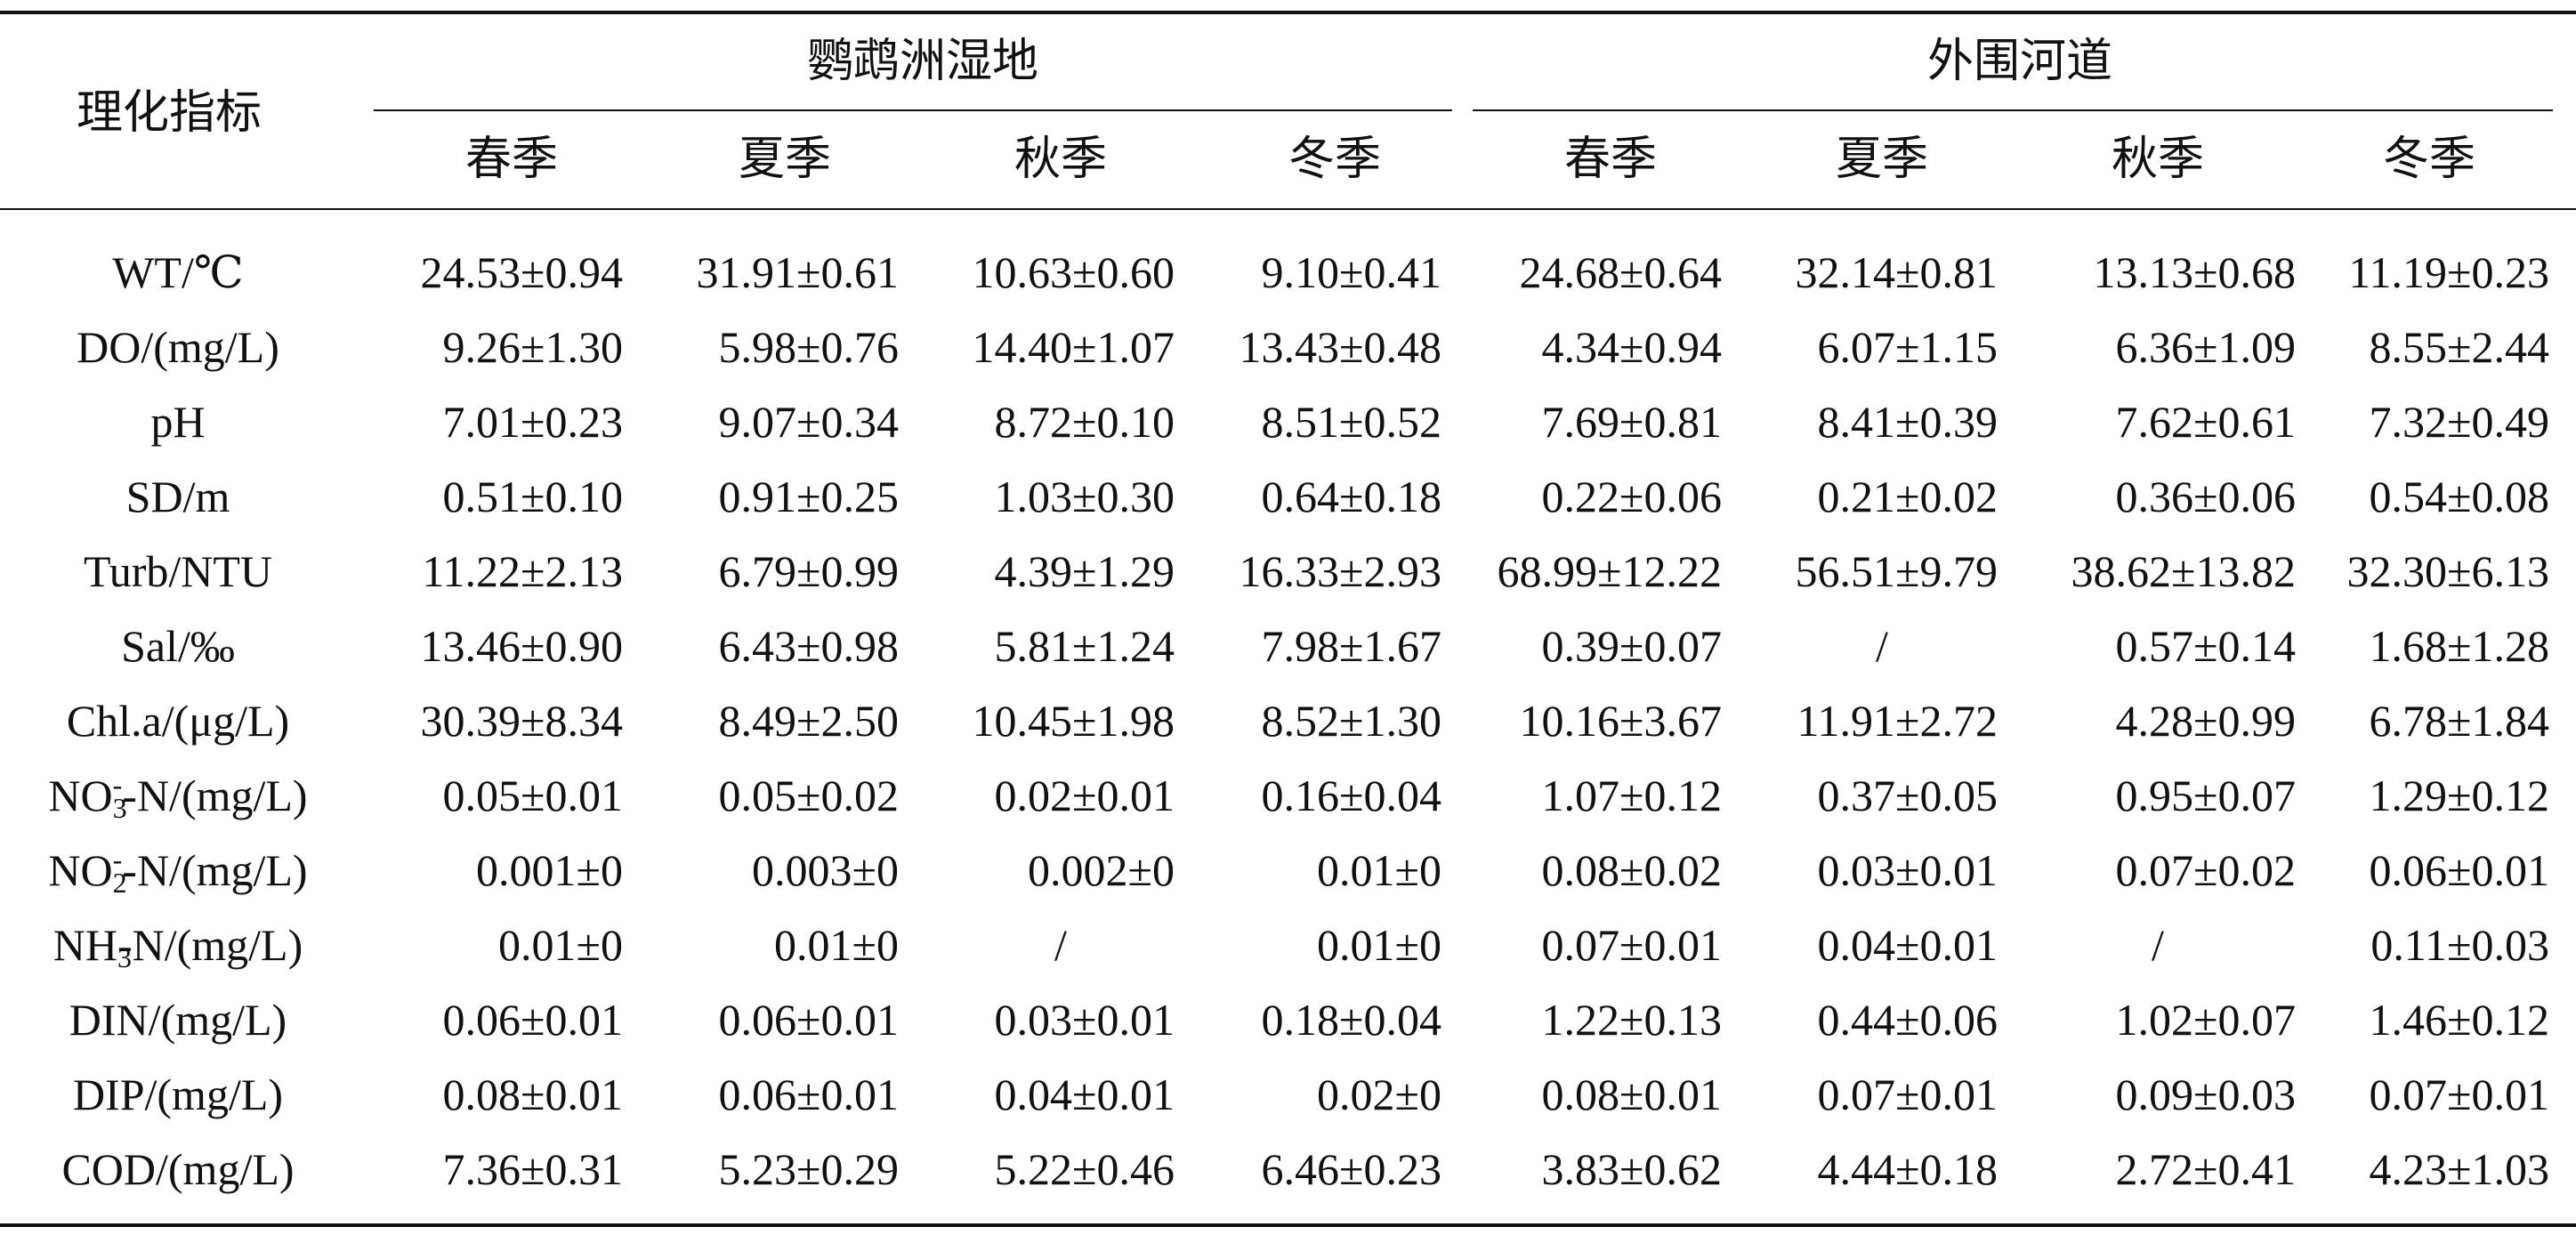 The width and height of the screenshot is (2576, 1235). What do you see at coordinates (1882, 159) in the screenshot?
I see `season-header: 夏季` at bounding box center [1882, 159].